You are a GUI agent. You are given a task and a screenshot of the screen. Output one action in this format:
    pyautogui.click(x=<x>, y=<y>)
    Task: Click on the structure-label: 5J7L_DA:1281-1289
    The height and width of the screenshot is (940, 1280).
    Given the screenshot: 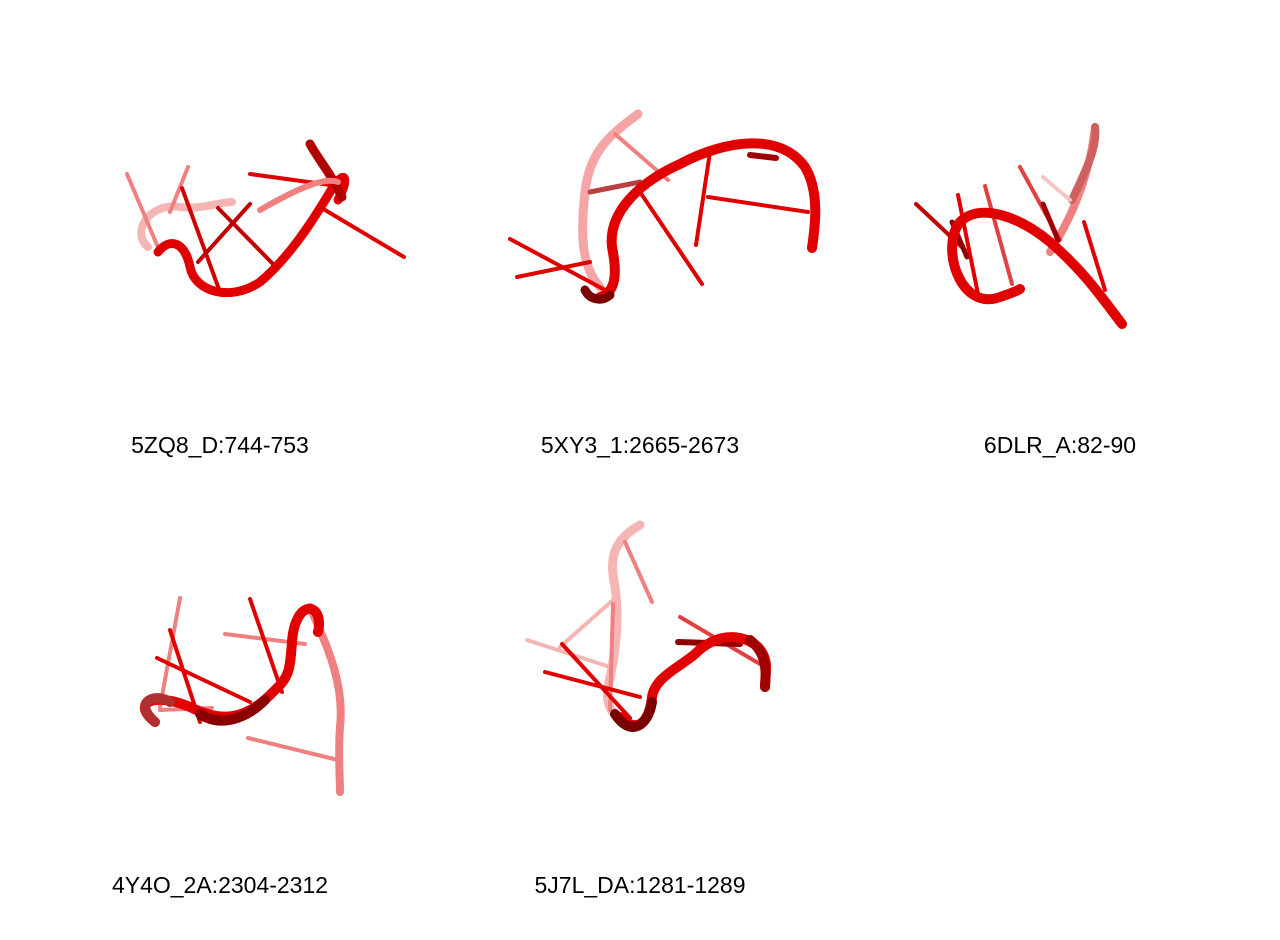 What is the action you would take?
    pyautogui.click(x=640, y=885)
    